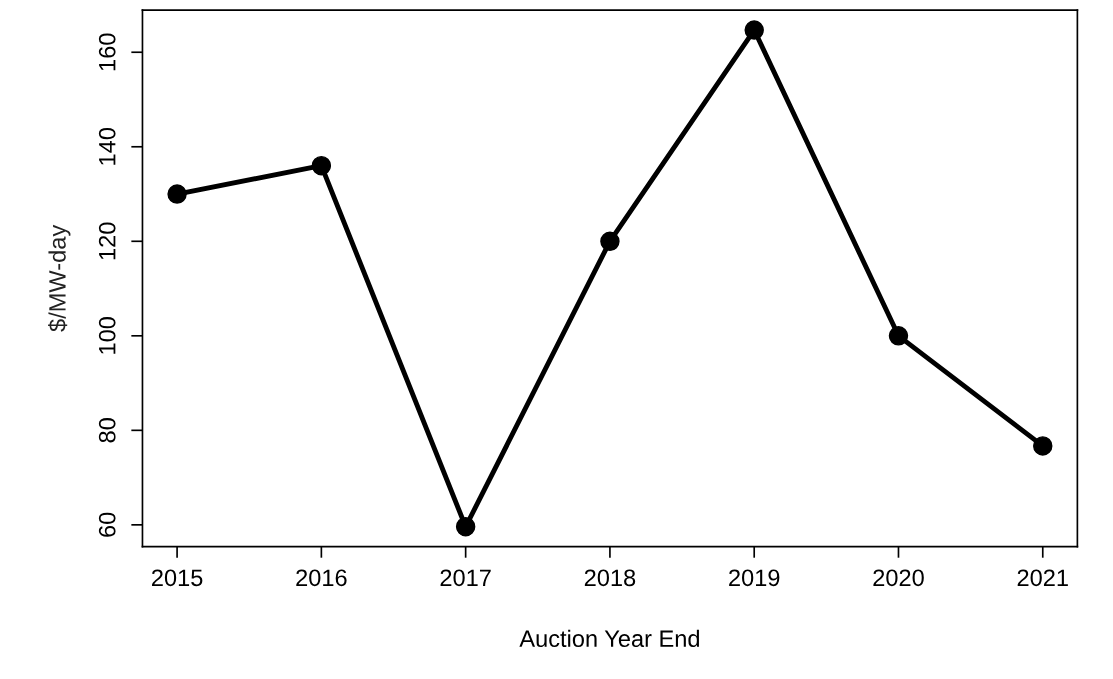  What do you see at coordinates (321, 578) in the screenshot?
I see `x-tick-label: 2016` at bounding box center [321, 578].